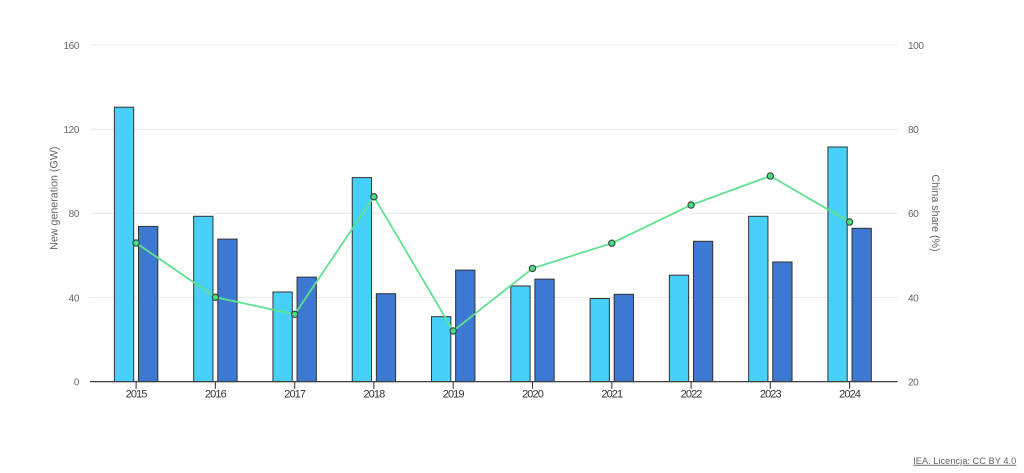  I want to click on svg-text: 2020, so click(533, 395).